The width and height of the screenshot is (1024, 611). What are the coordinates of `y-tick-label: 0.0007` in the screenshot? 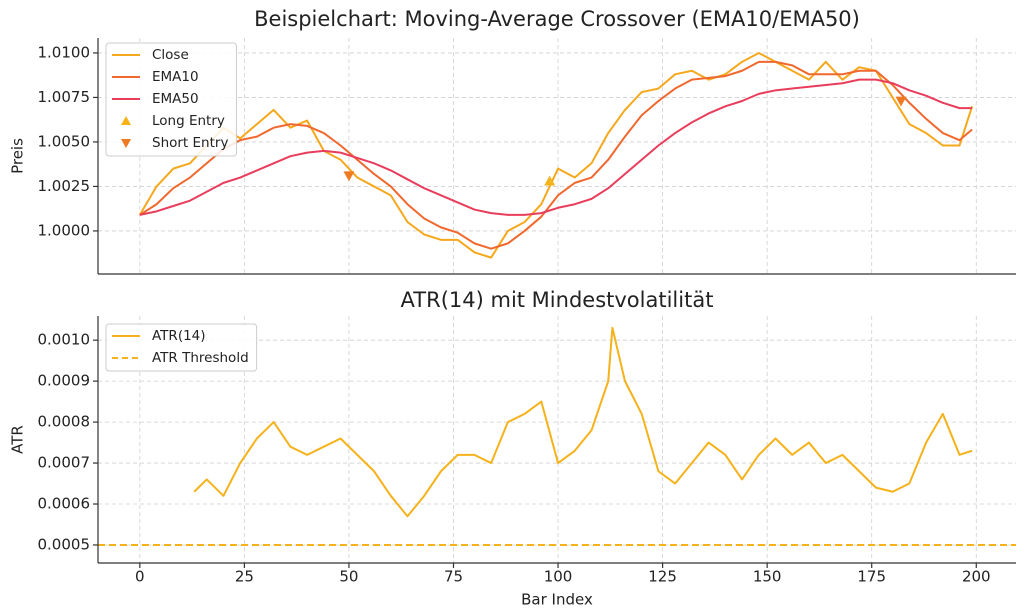 It's located at (64, 463).